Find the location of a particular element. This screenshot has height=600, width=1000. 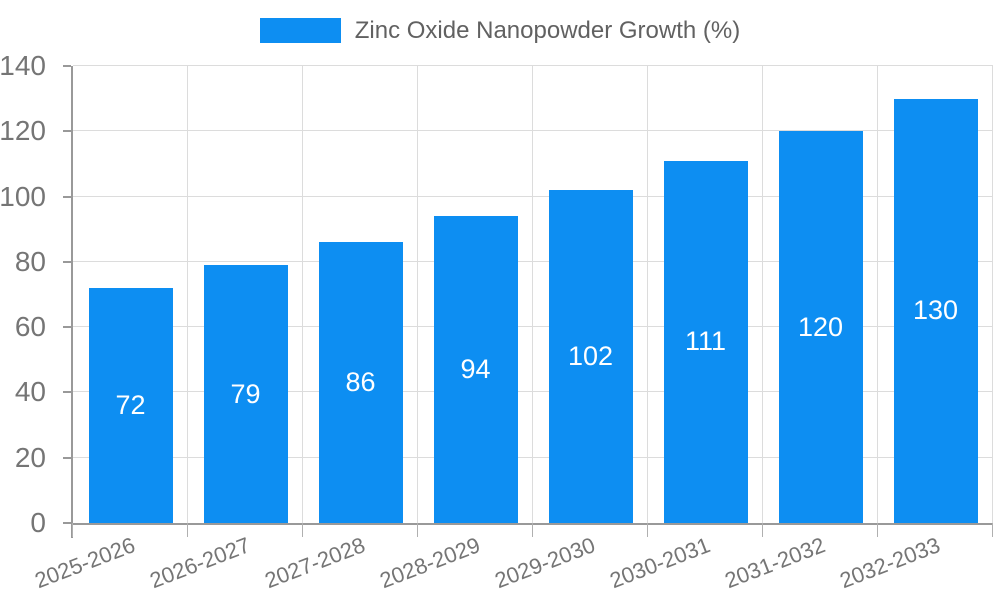

x-tick-label: 2031-2032 is located at coordinates (775, 563).